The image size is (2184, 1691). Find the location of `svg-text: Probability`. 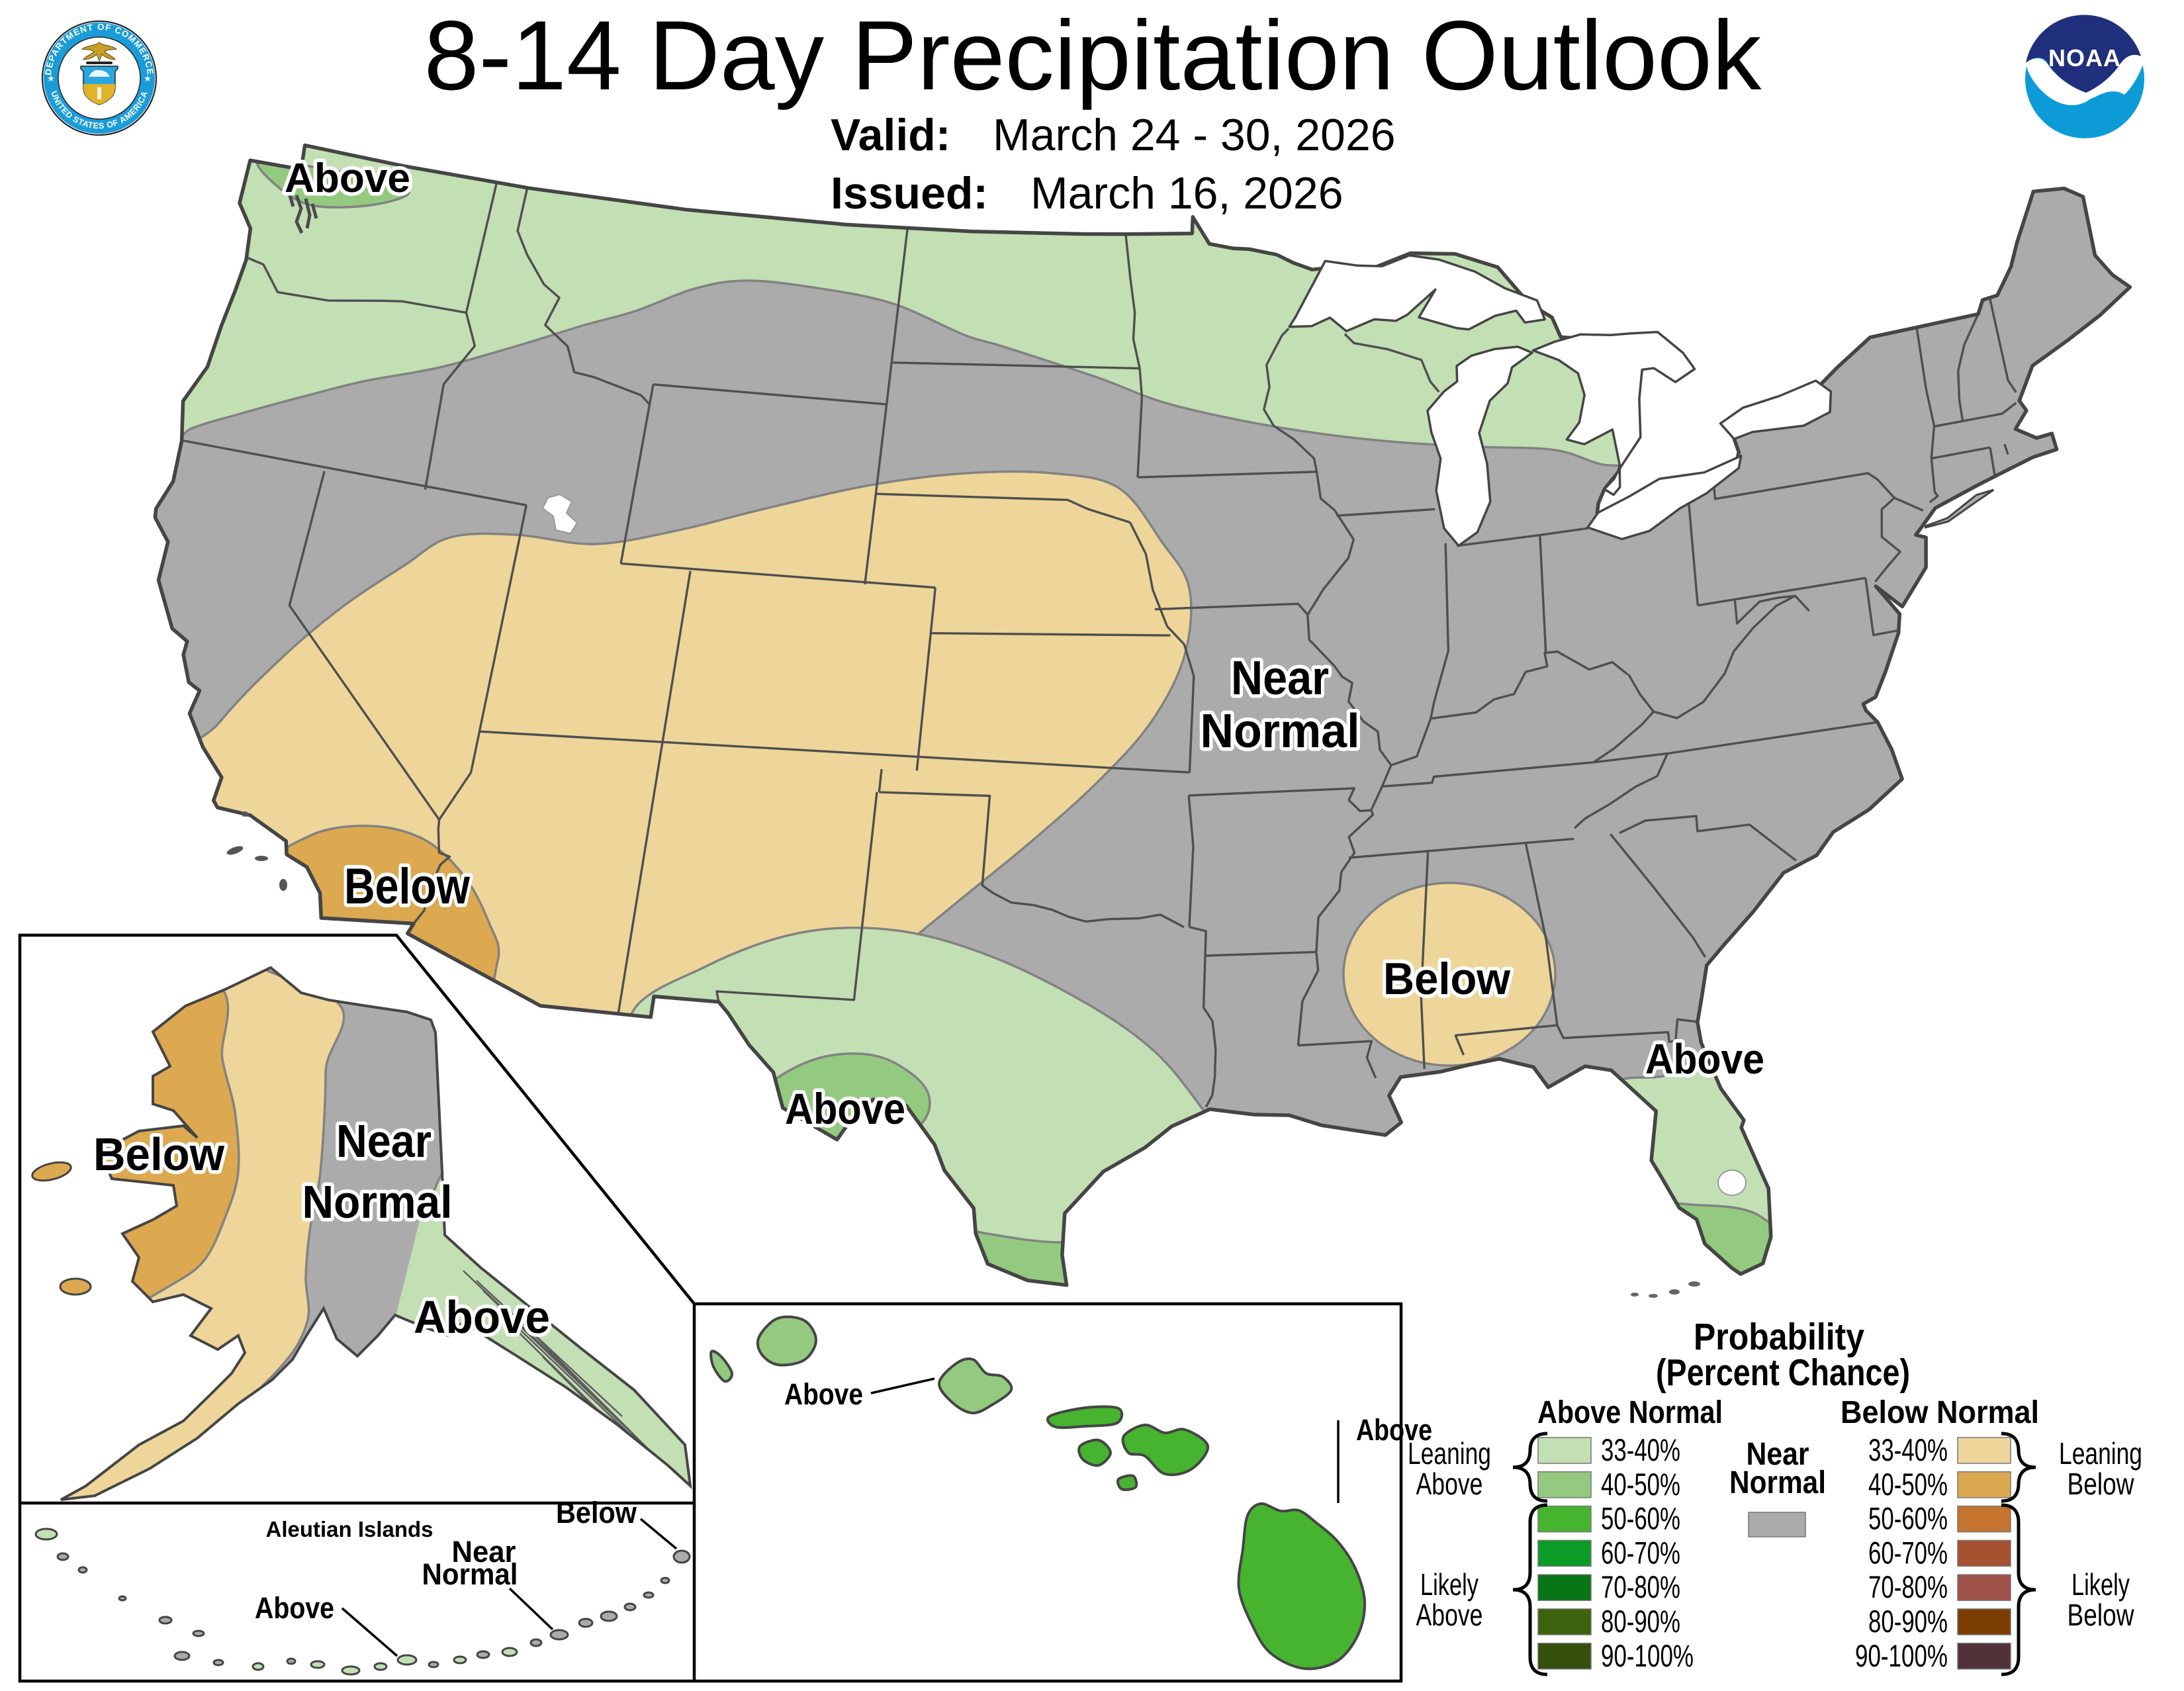

svg-text: Probability is located at coordinates (1779, 1337).